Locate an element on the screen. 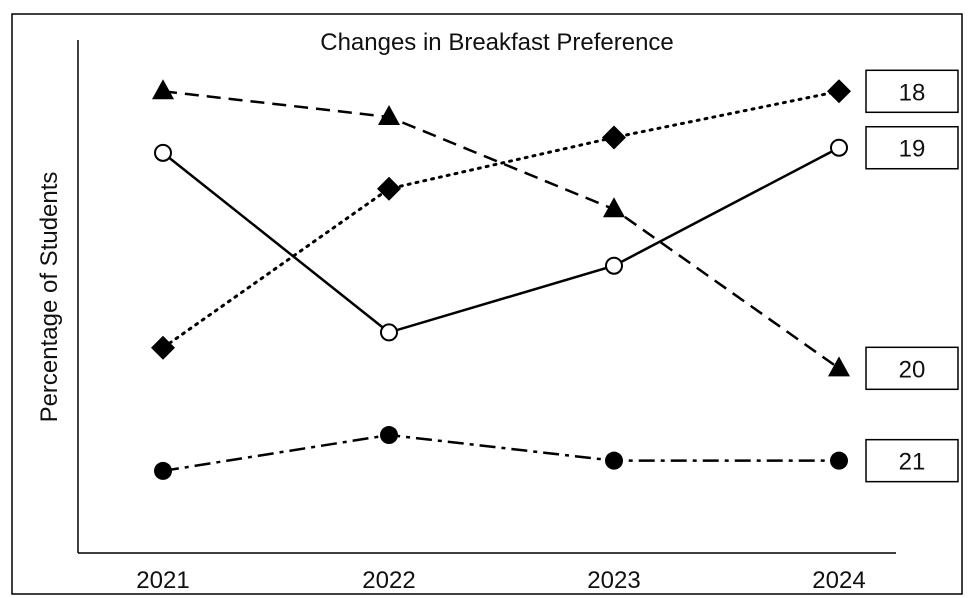 This screenshot has height=598, width=975. point-20-2021 is located at coordinates (163, 89).